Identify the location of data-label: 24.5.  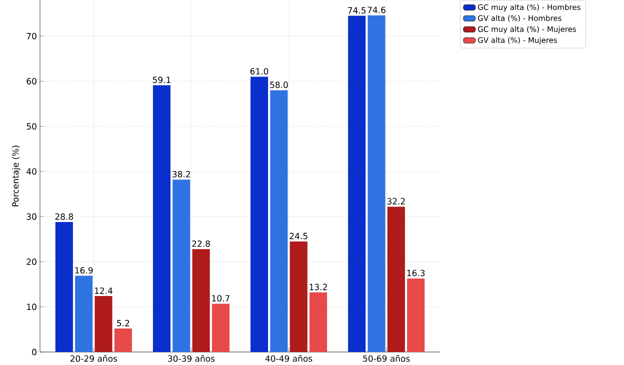
(299, 236).